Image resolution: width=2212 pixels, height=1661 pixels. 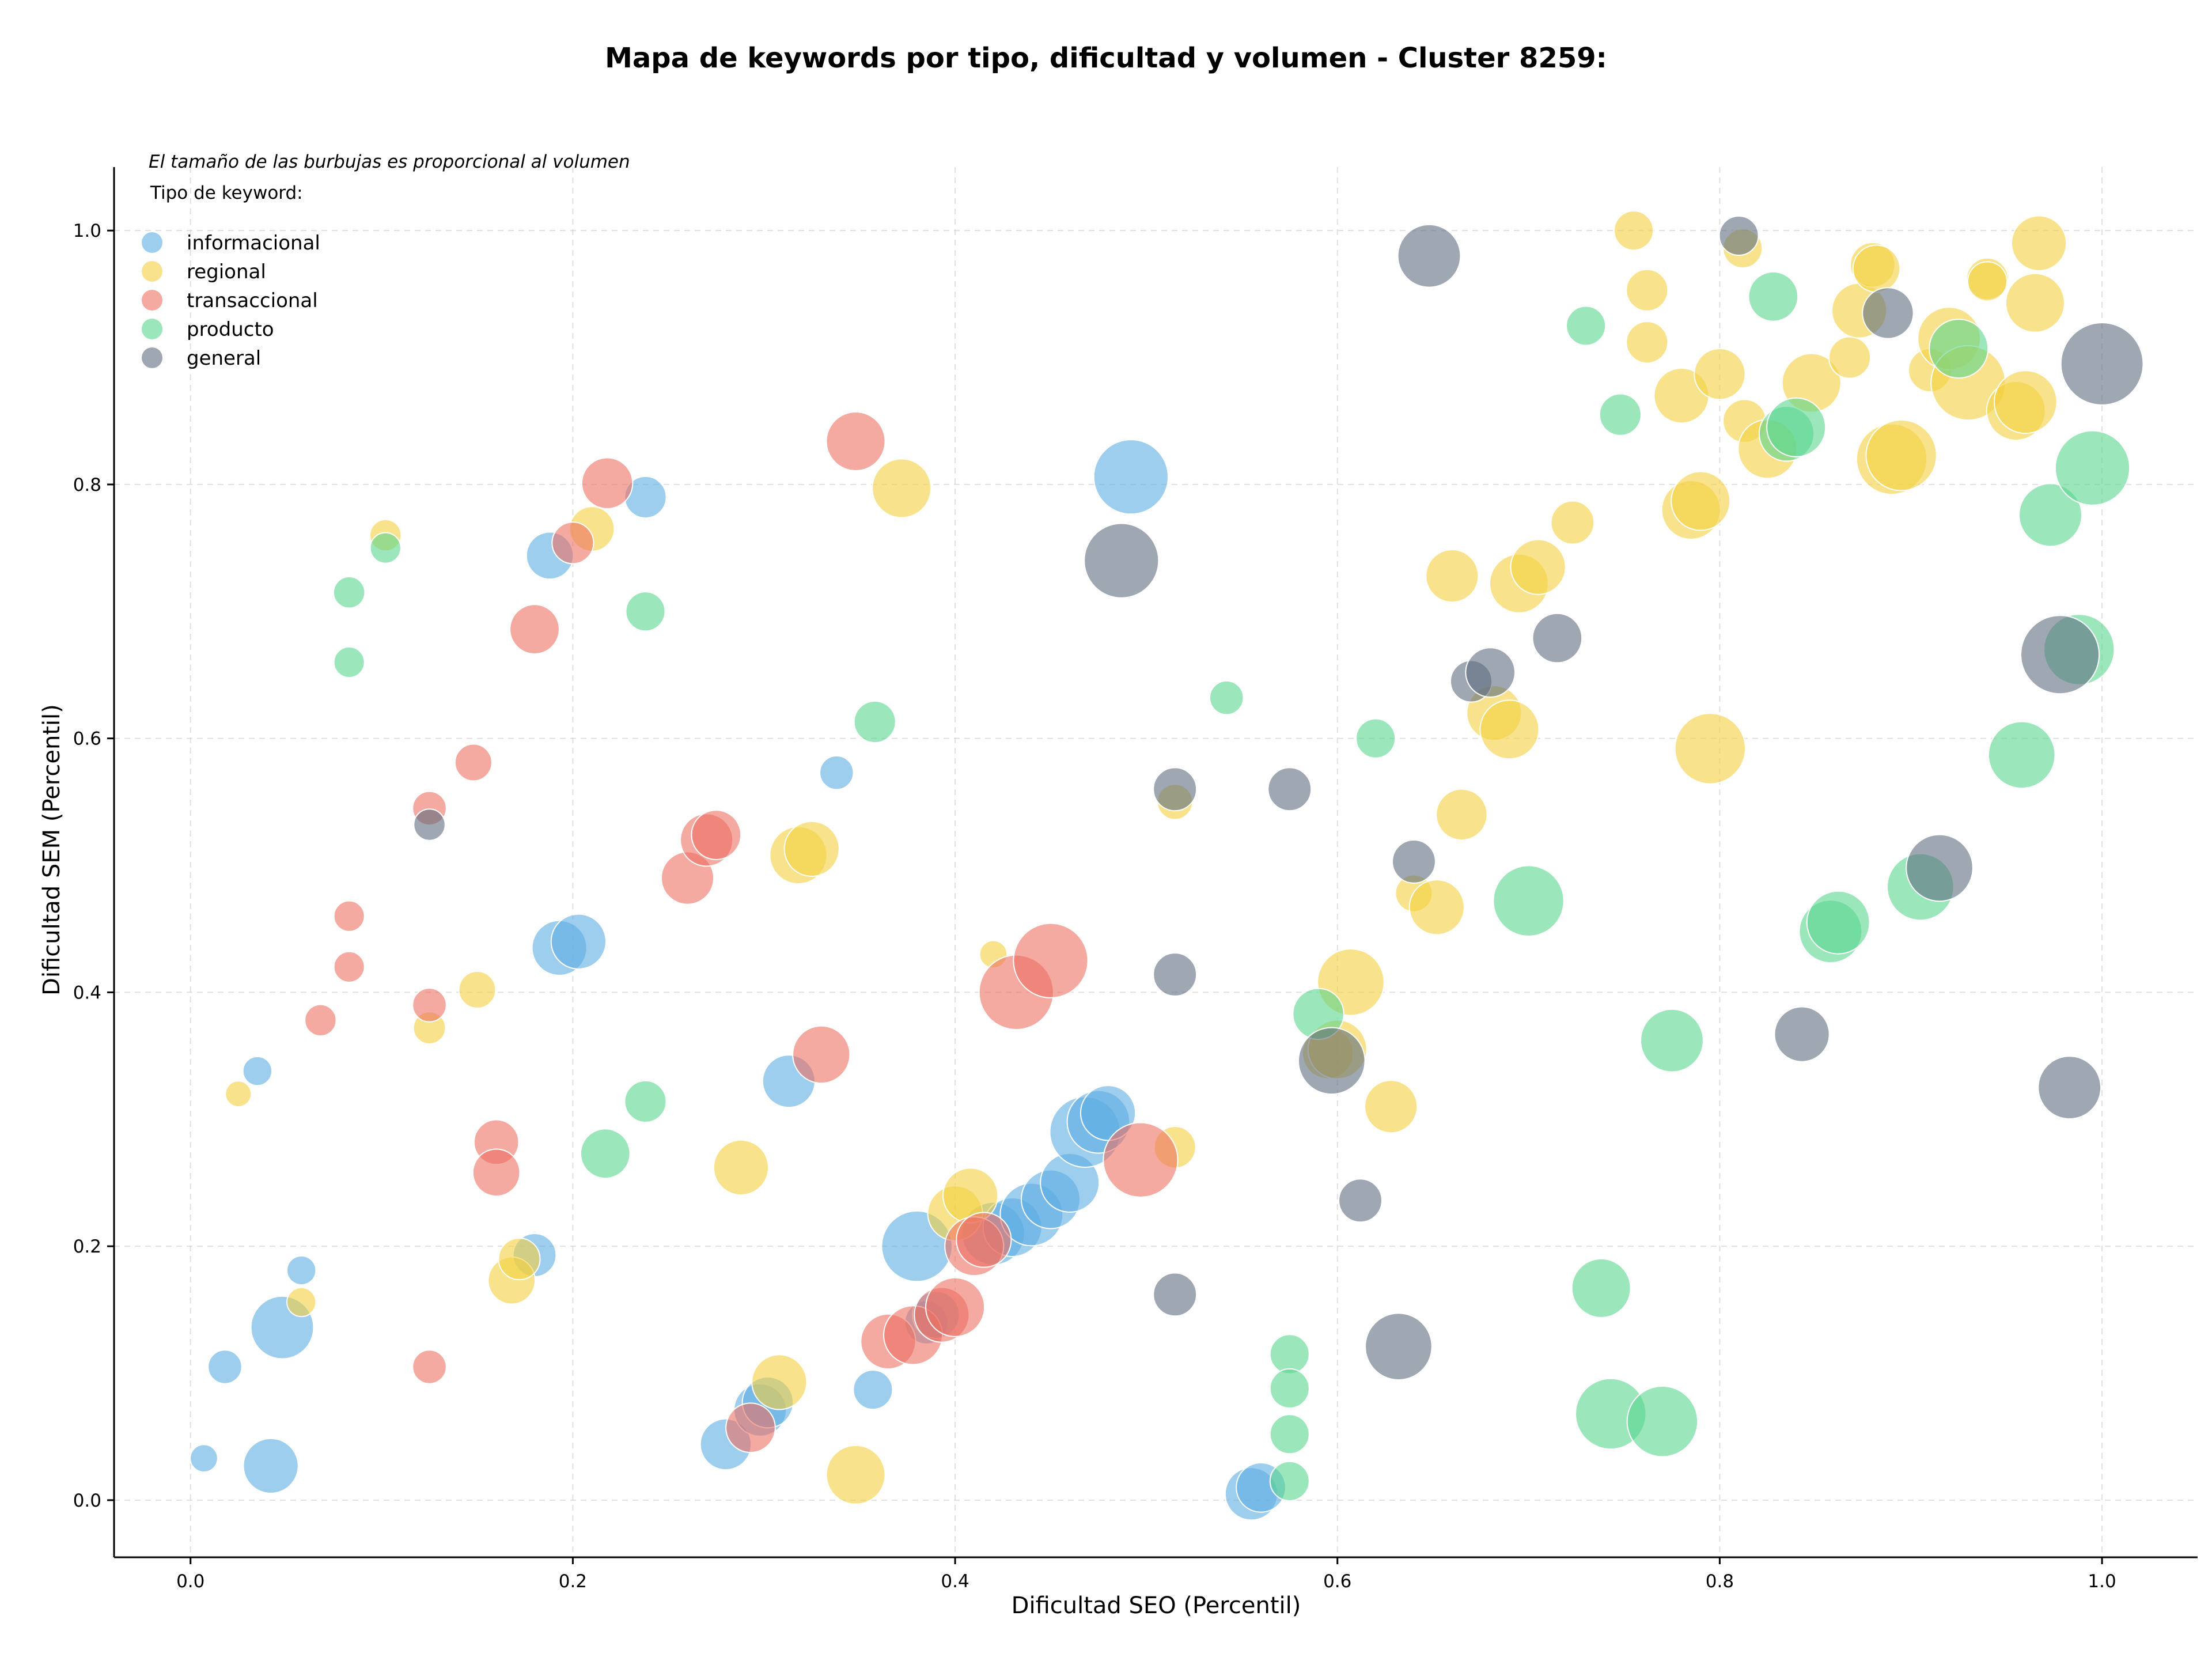 What do you see at coordinates (955, 1581) in the screenshot?
I see `x-tick-label: 0.4` at bounding box center [955, 1581].